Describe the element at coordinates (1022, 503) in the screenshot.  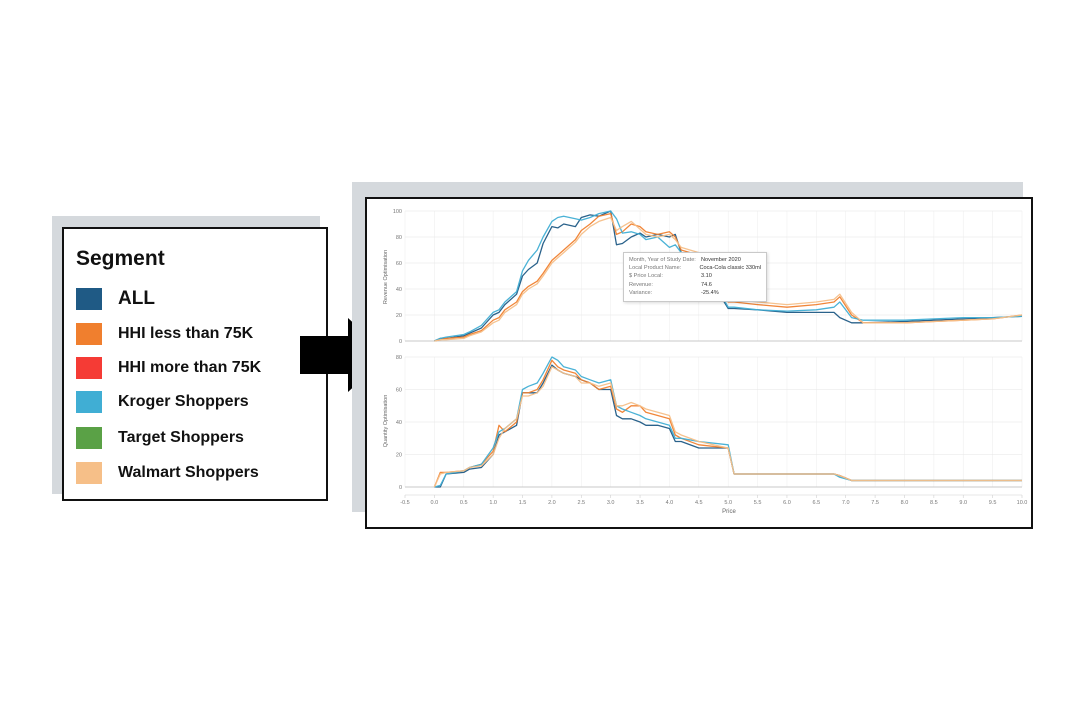
I see `x-tick-label: 10.0` at that location.